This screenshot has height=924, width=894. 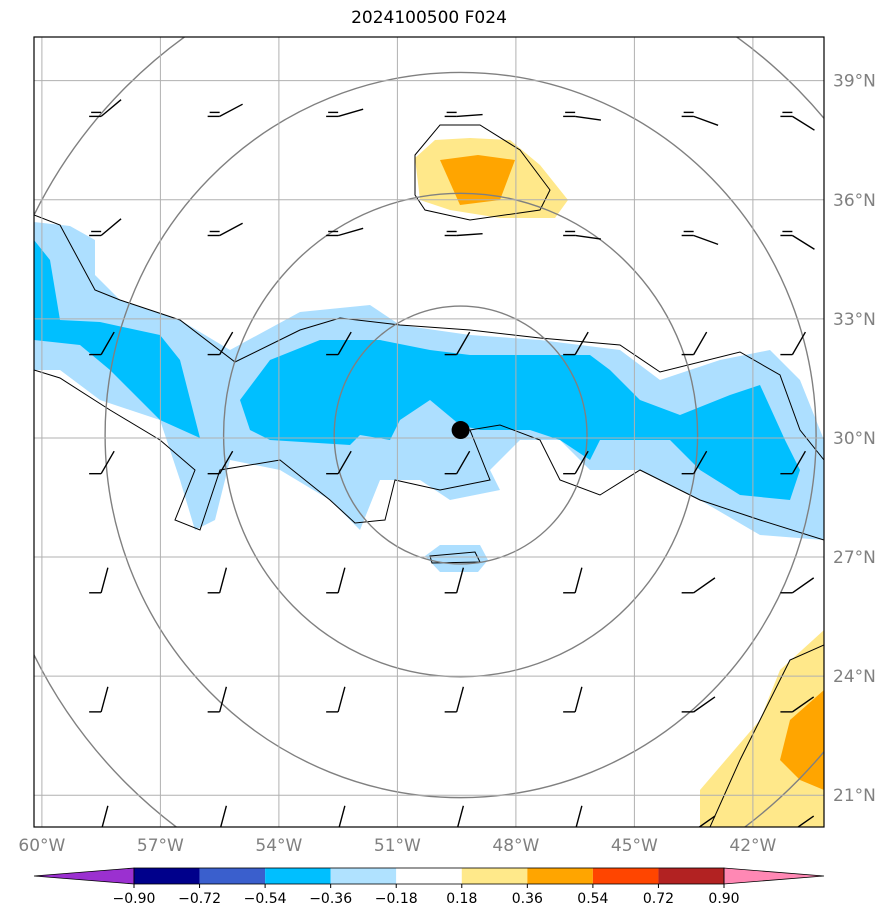 I want to click on blue-band-center, so click(x=520, y=420).